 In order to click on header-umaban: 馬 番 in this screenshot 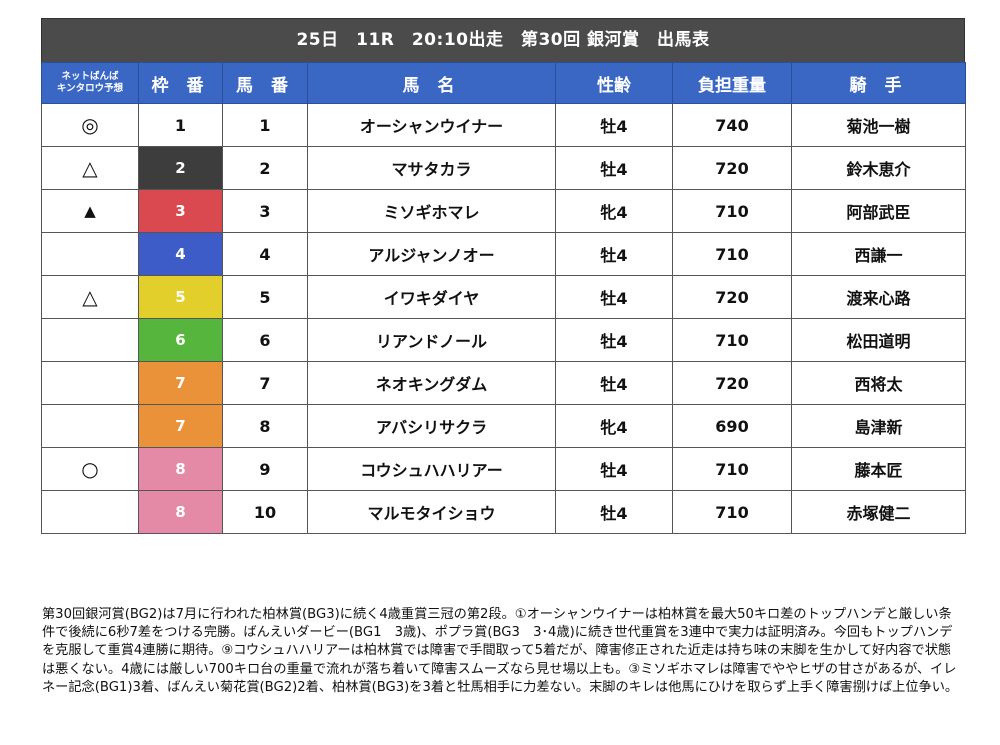, I will do `click(265, 83)`.